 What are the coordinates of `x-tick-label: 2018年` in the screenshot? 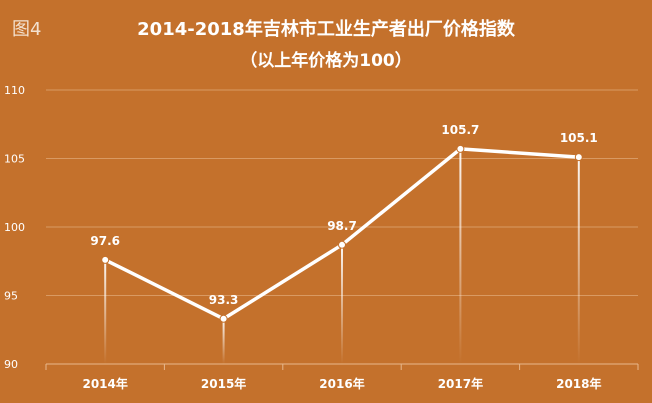 It's located at (578, 383).